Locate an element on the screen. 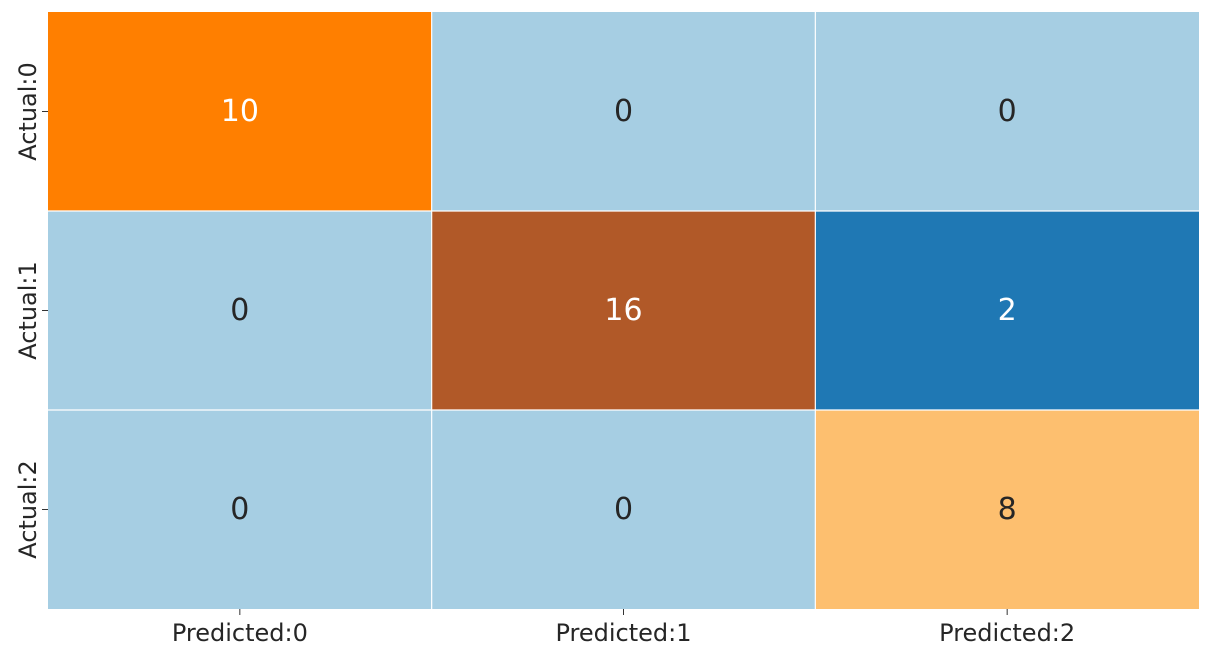  y-tick-label-0: Actual:0 is located at coordinates (28, 111).